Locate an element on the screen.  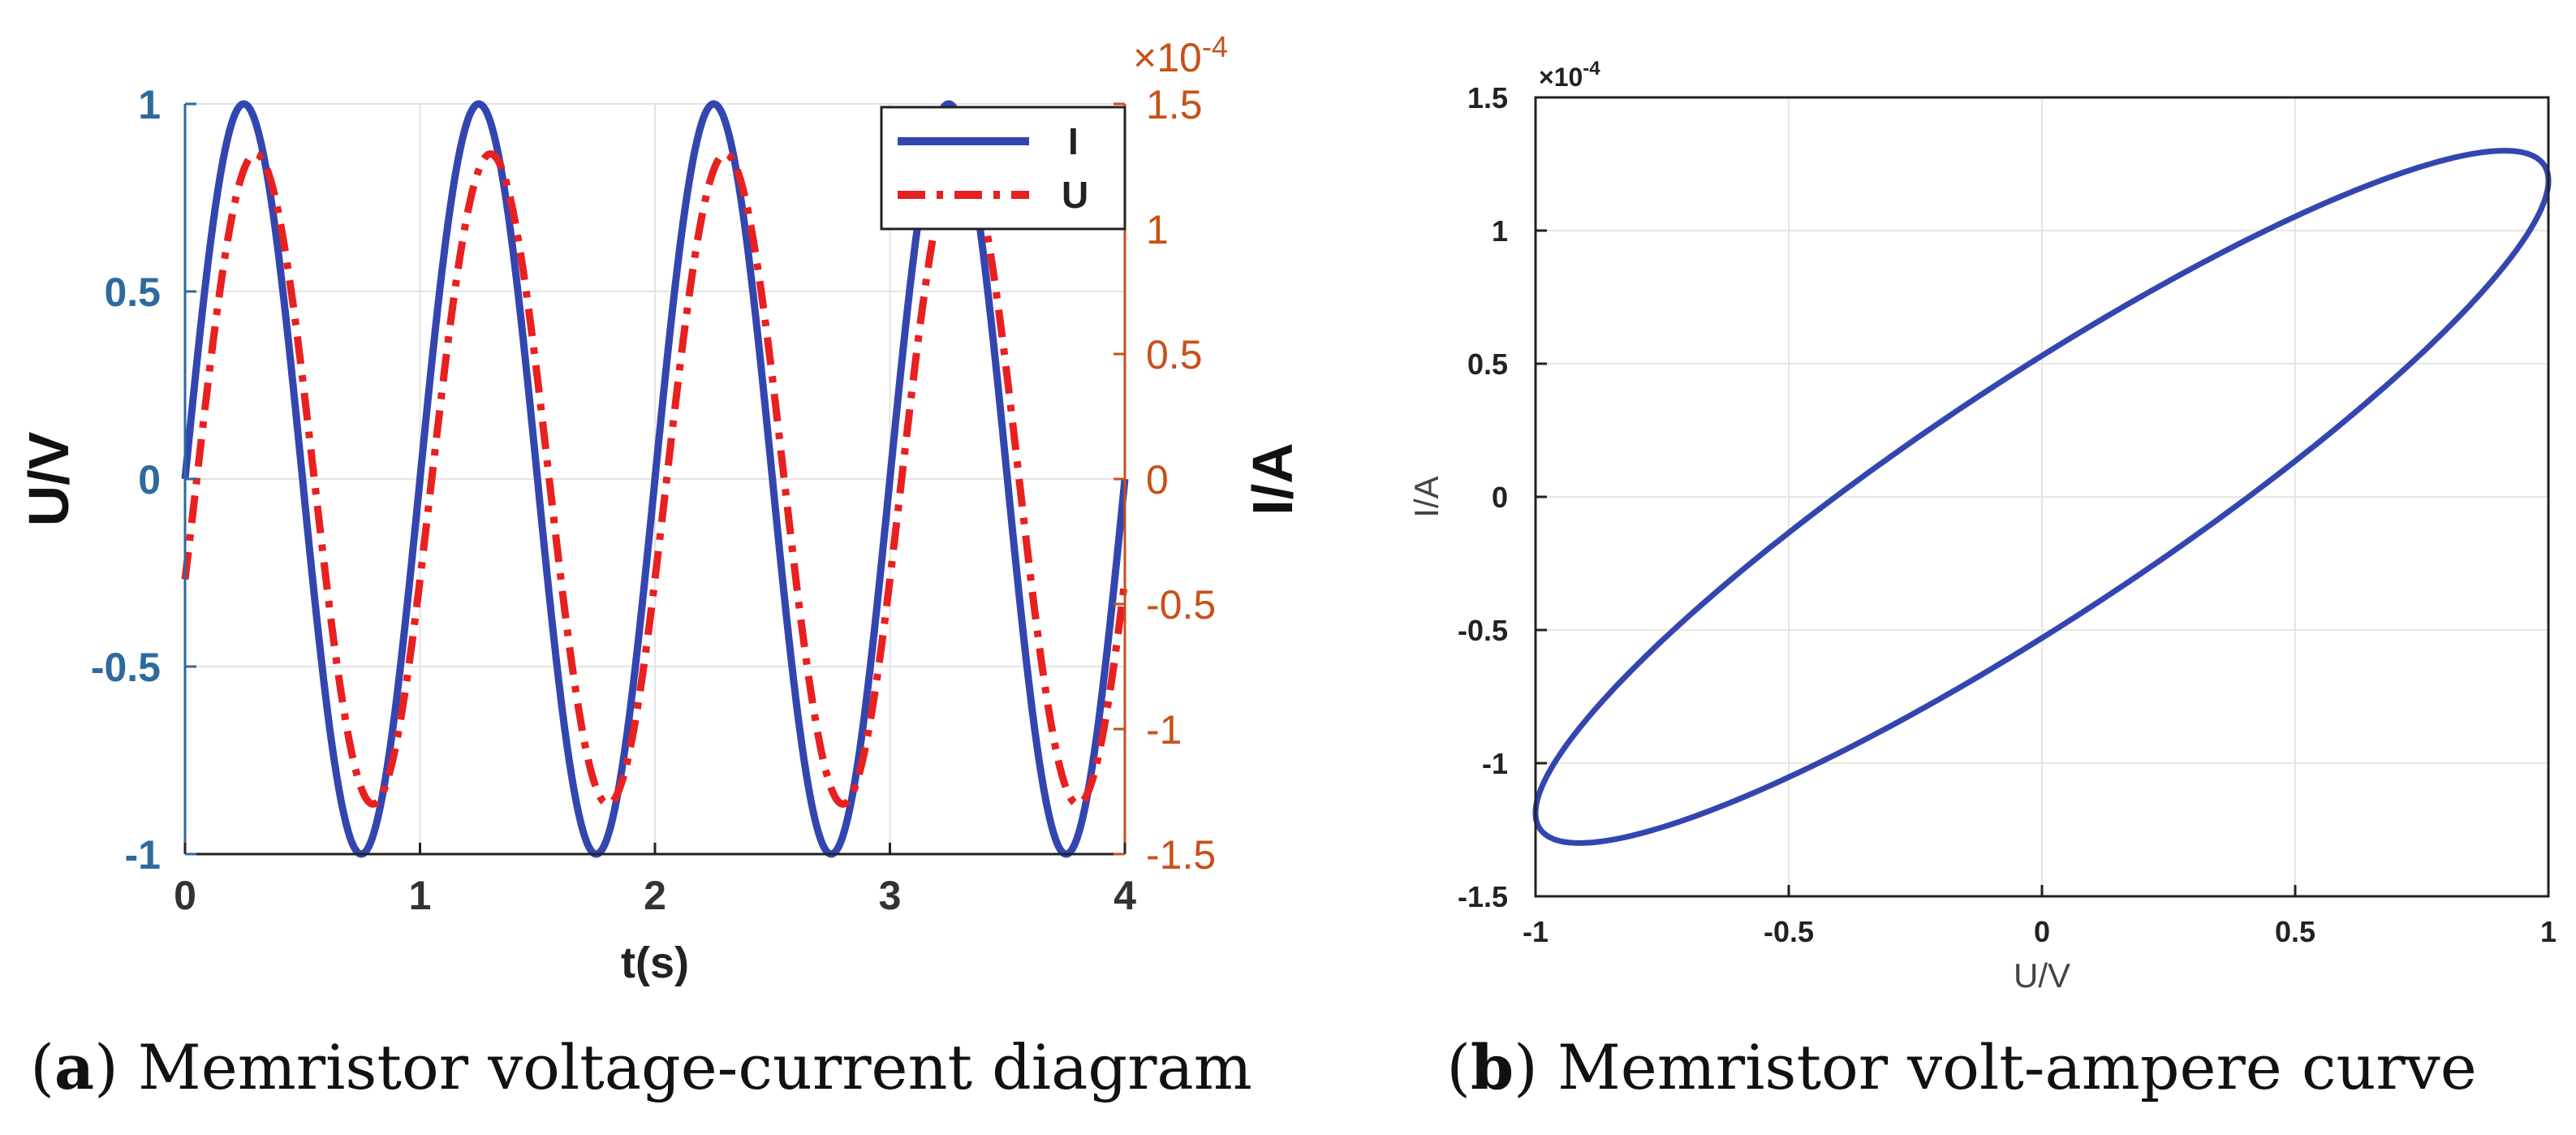
y-right-axis-title: I/A is located at coordinates (1273, 479).